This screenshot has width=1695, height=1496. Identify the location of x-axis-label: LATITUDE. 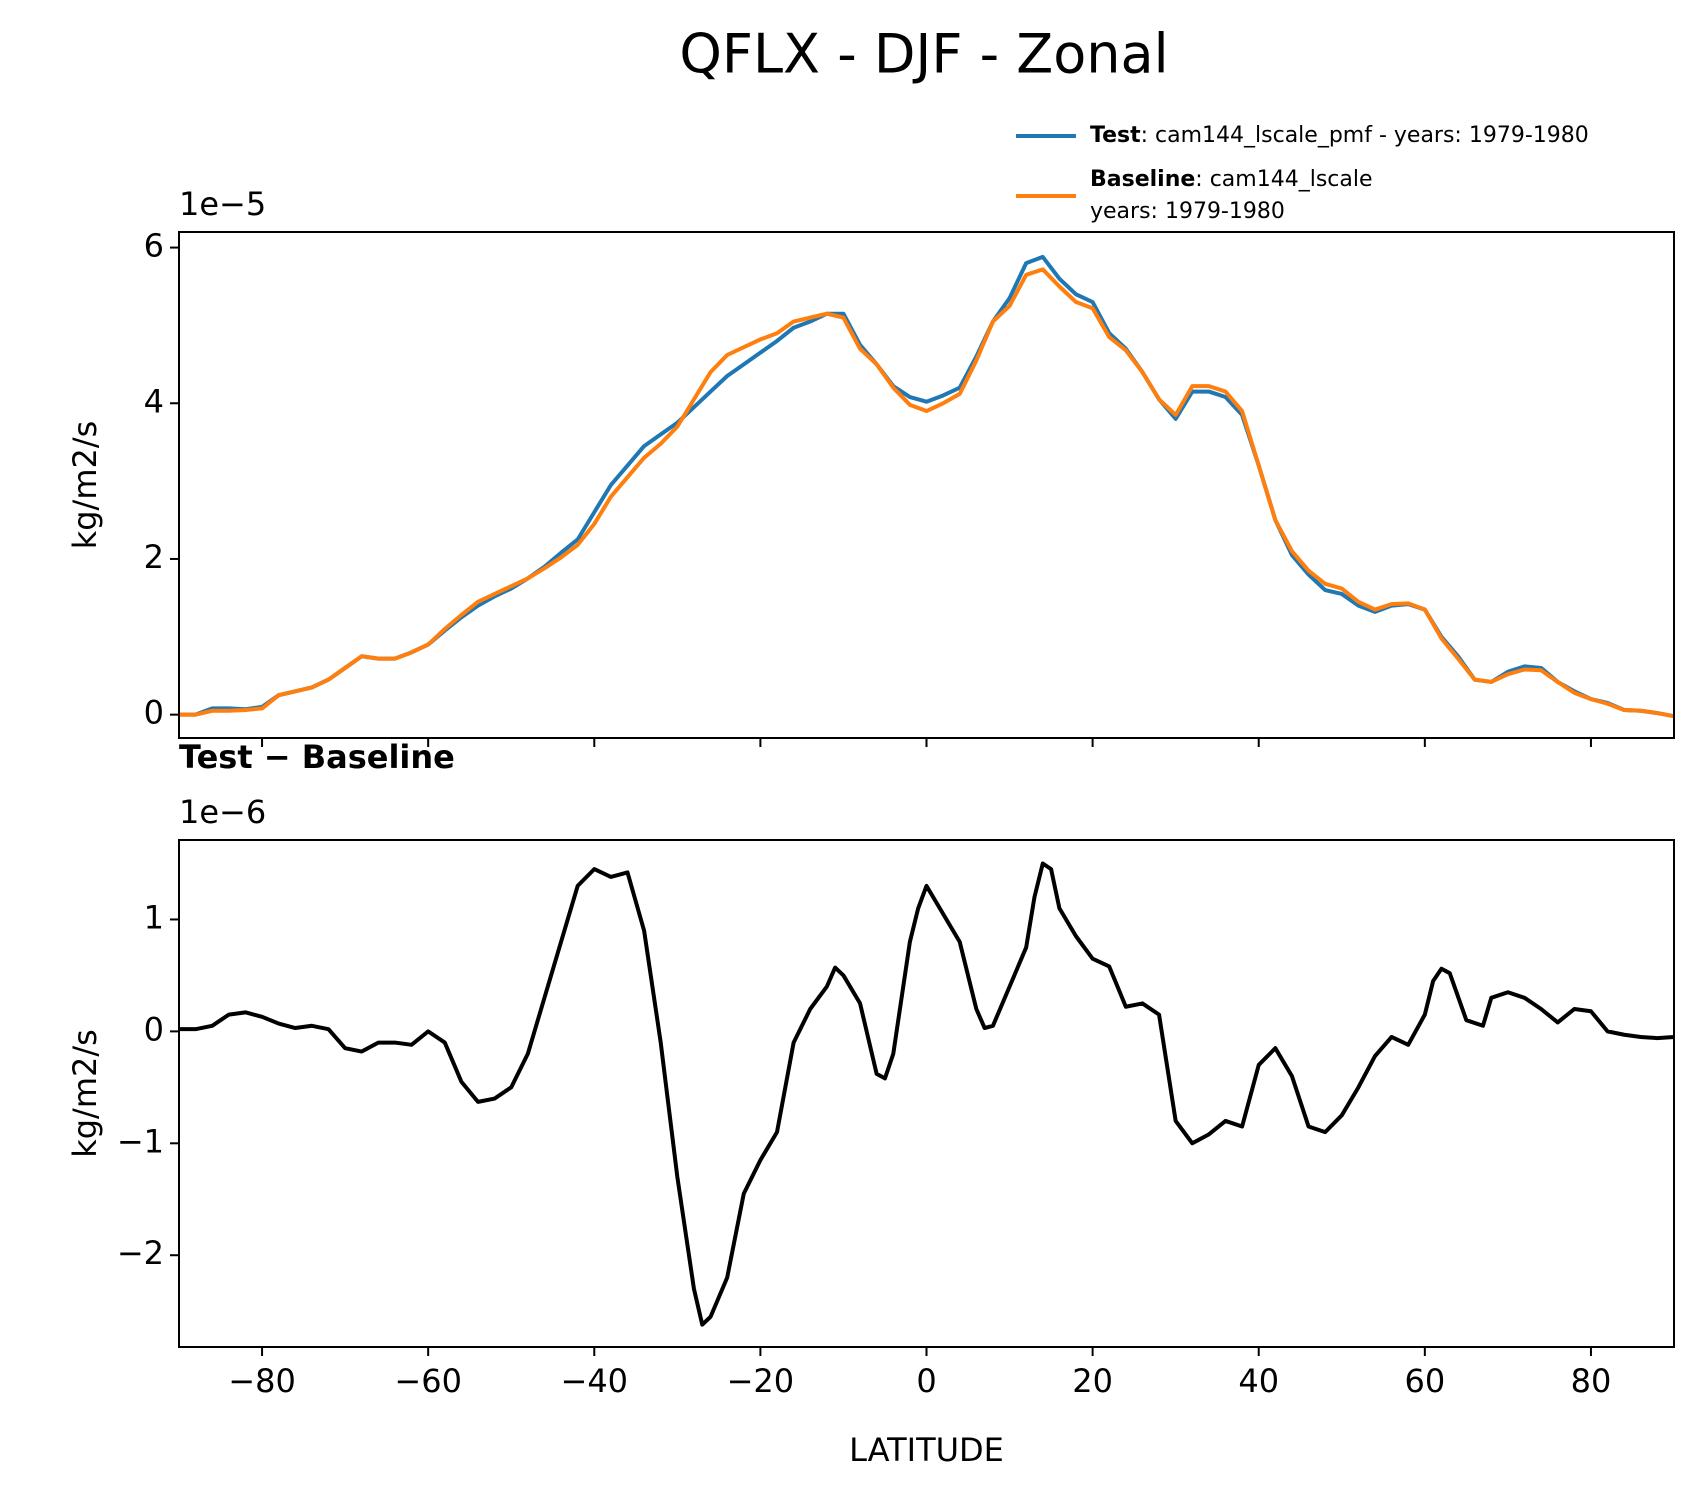
(926, 1450).